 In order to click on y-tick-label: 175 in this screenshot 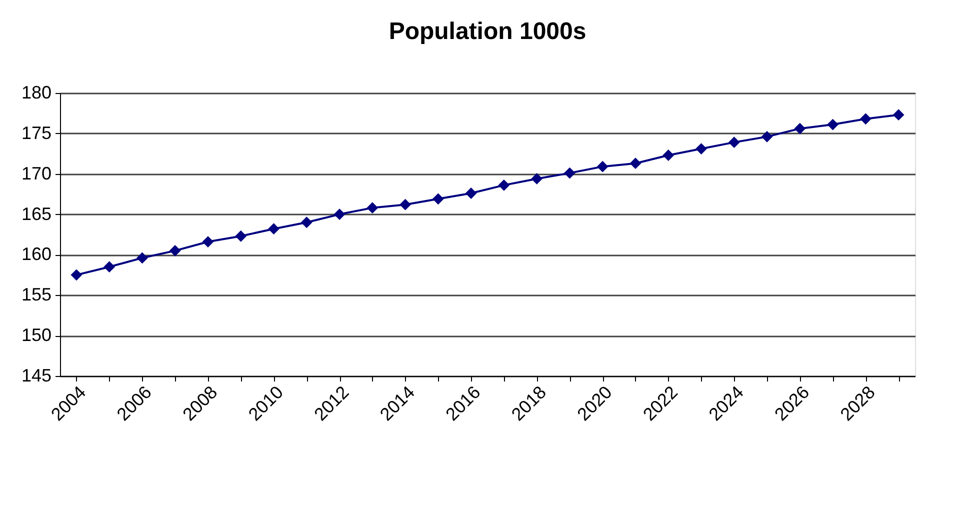, I will do `click(36, 132)`.